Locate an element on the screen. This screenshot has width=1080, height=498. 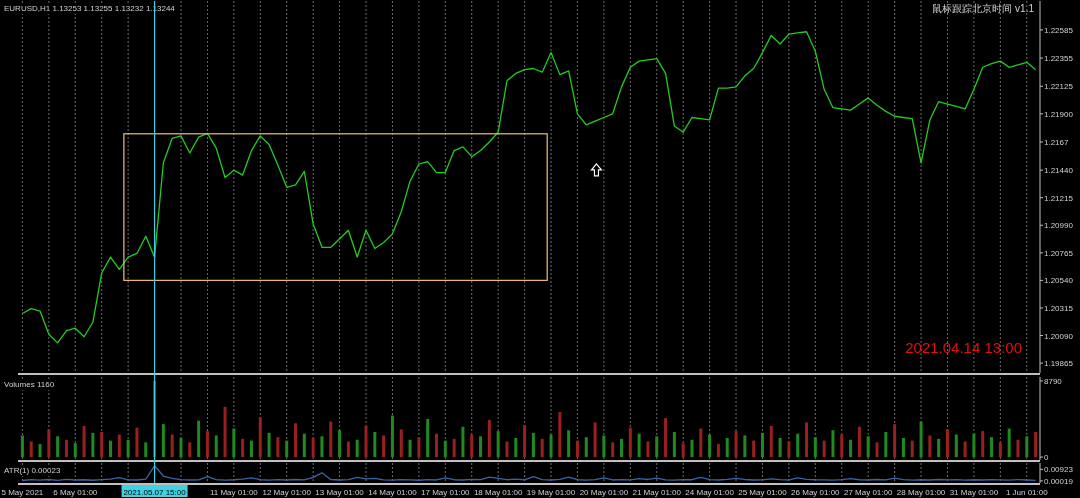
y-tick-label: 8790 is located at coordinates (1053, 381).